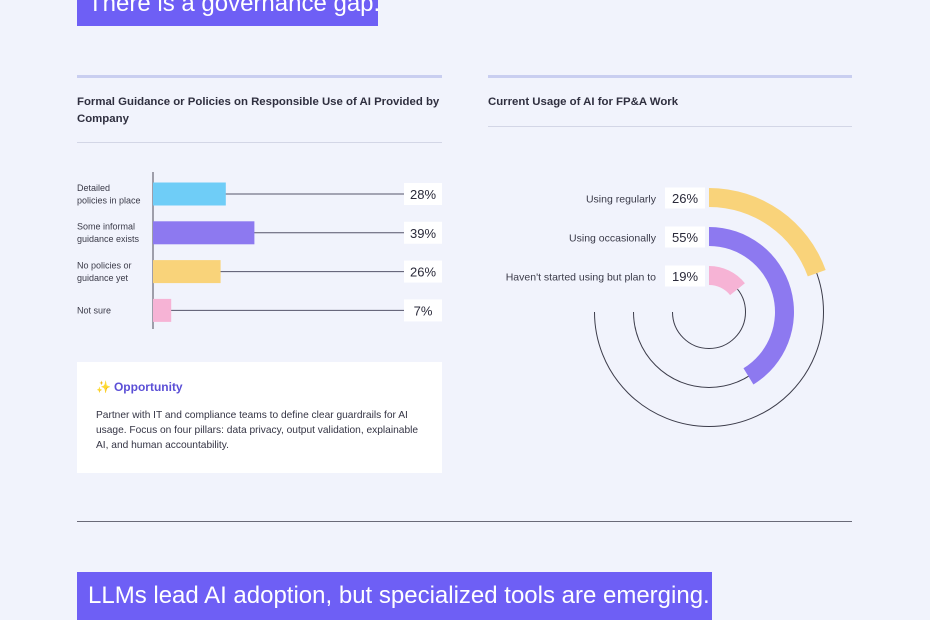 The width and height of the screenshot is (930, 620). I want to click on left-panel-top-rule, so click(259, 76).